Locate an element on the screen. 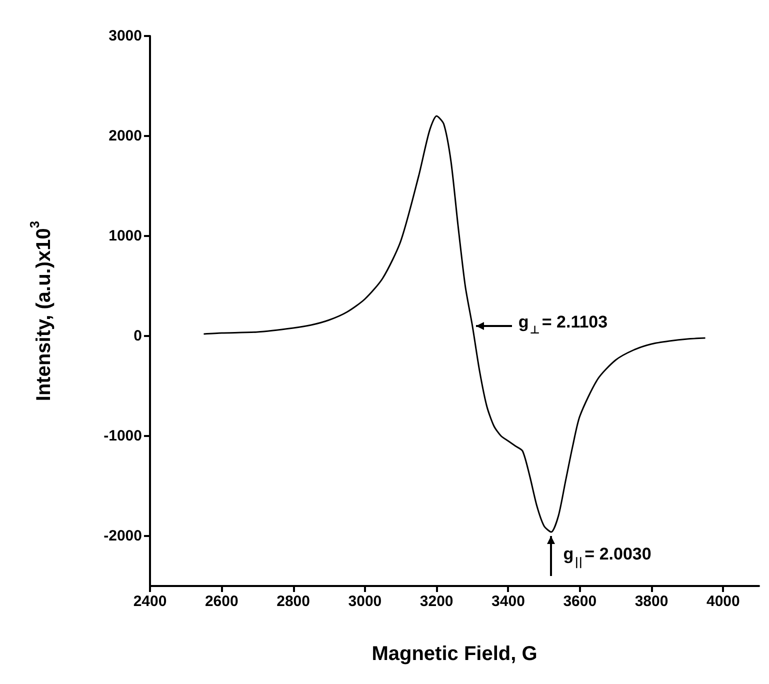 This screenshot has width=769, height=684. annotation: g⊥= 2.1103 is located at coordinates (563, 324).